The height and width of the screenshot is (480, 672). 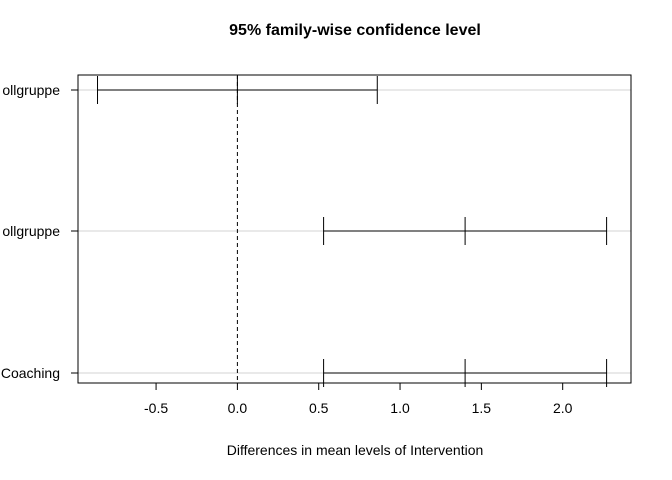 What do you see at coordinates (238, 408) in the screenshot?
I see `x-tick-label: 0.0` at bounding box center [238, 408].